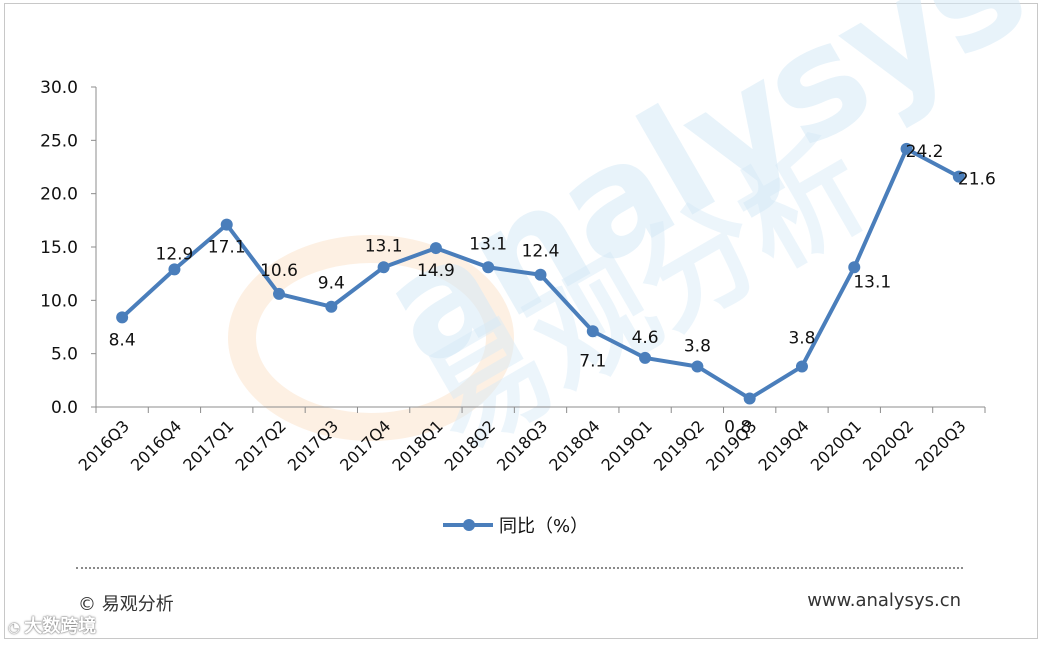 The height and width of the screenshot is (646, 1045). Describe the element at coordinates (783, 445) in the screenshot. I see `x-tick-label: 2019Q4` at that location.